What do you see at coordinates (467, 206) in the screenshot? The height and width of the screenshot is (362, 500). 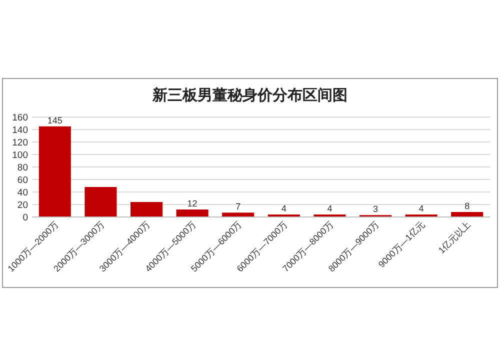 I see `data-label: 8` at bounding box center [467, 206].